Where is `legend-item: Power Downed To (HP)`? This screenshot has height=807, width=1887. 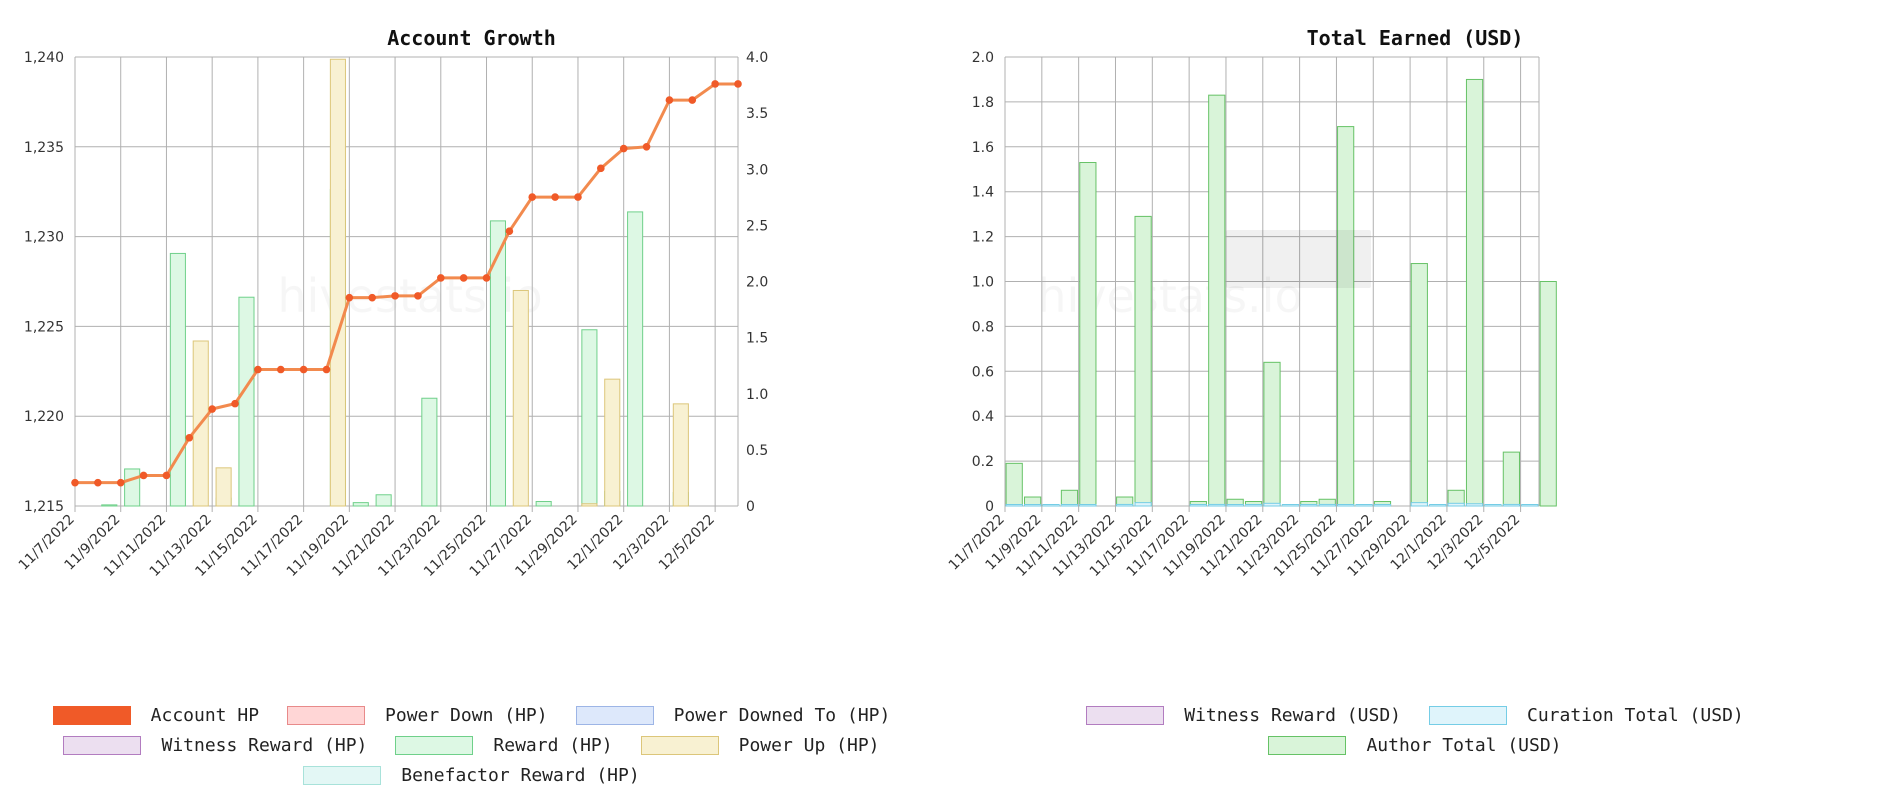
legend-item: Power Downed To (HP) is located at coordinates (733, 715).